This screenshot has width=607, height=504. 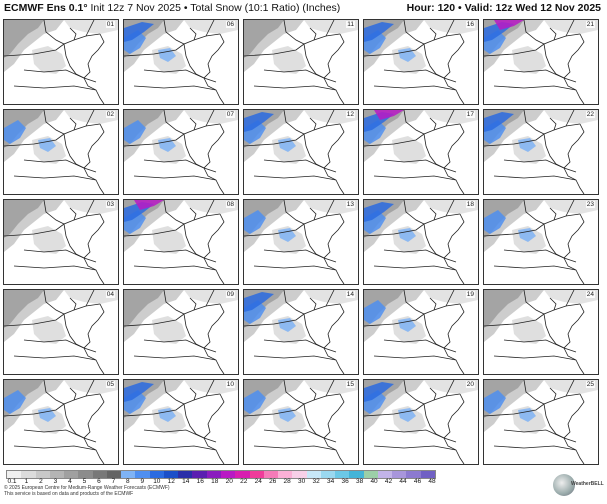 I want to click on member-label: 23, so click(x=590, y=204).